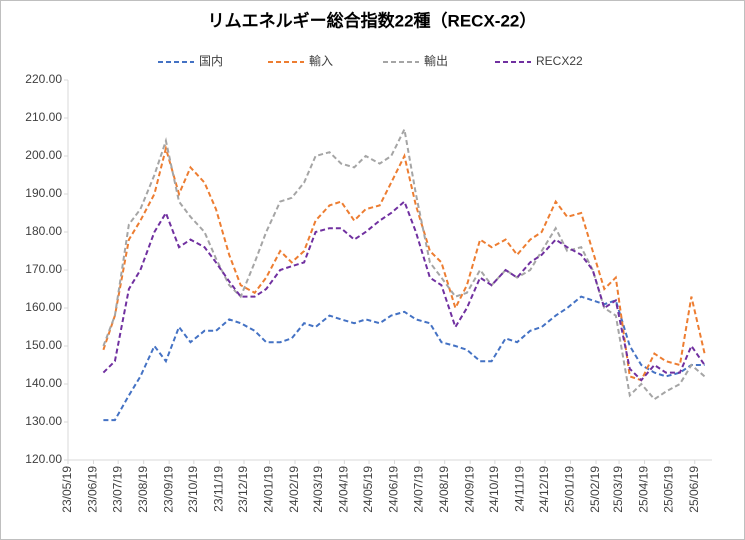 The height and width of the screenshot is (540, 745). Describe the element at coordinates (444, 489) in the screenshot. I see `x-tick-label: 24/08/19` at that location.